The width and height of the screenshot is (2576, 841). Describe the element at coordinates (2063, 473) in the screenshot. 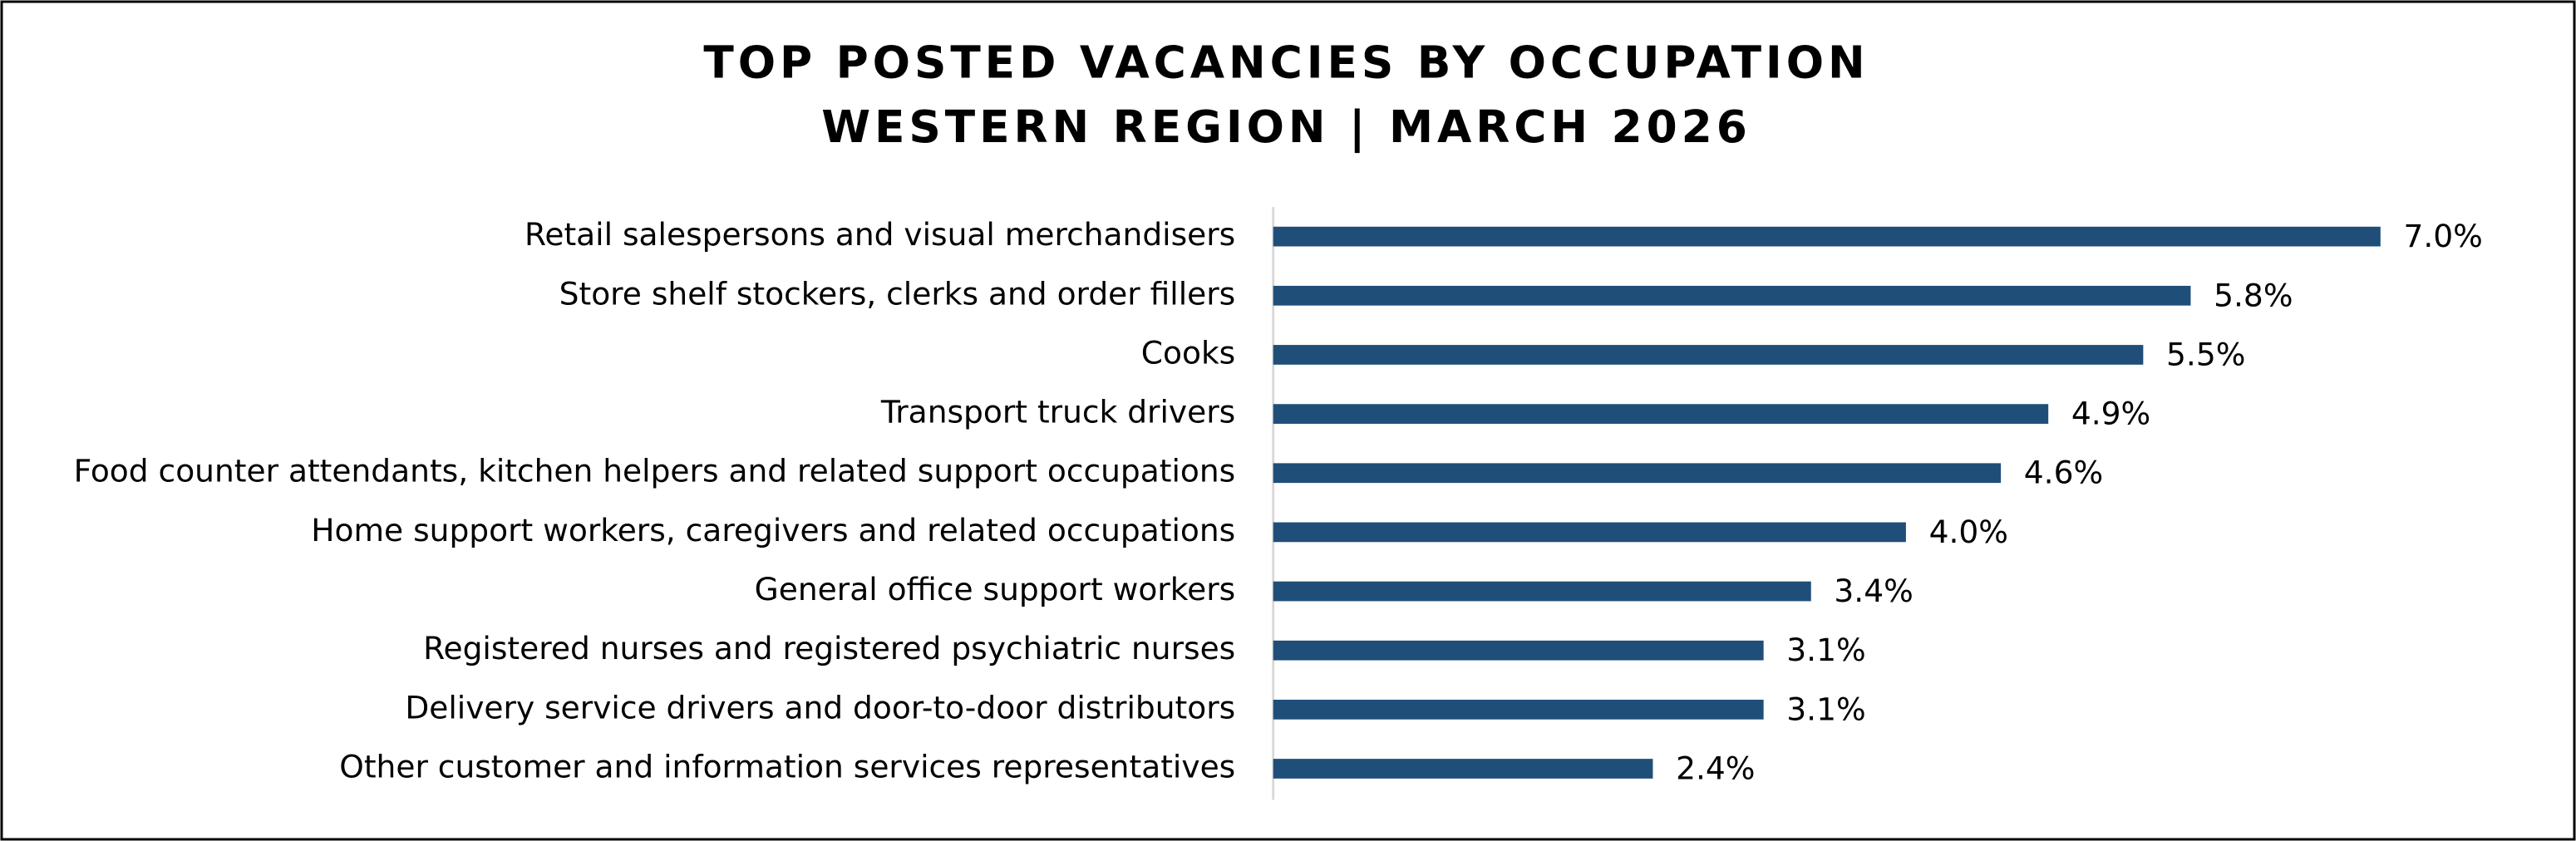

I see `value-label: 4.6%` at that location.